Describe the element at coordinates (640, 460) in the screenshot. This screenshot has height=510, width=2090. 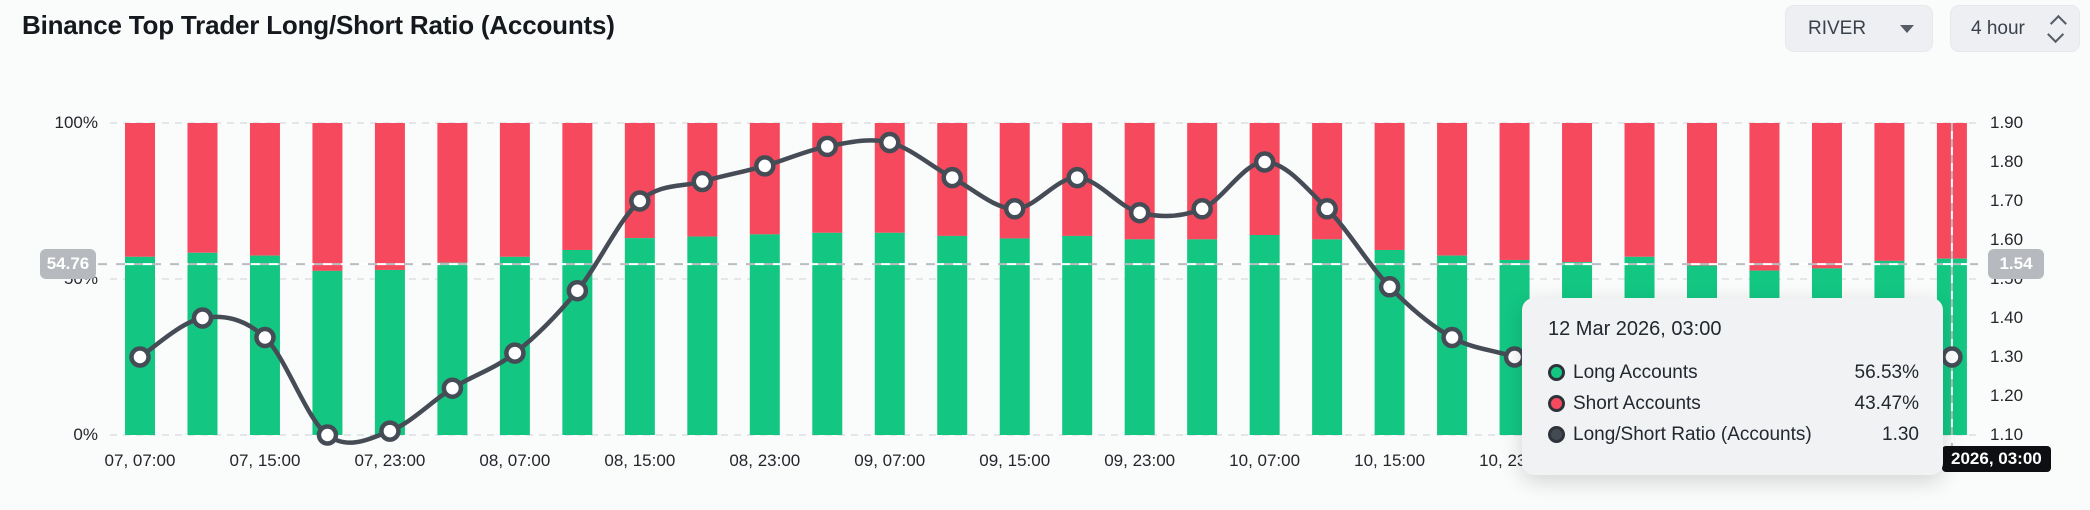
I see `x-axis-tick: 08, 15:00` at that location.